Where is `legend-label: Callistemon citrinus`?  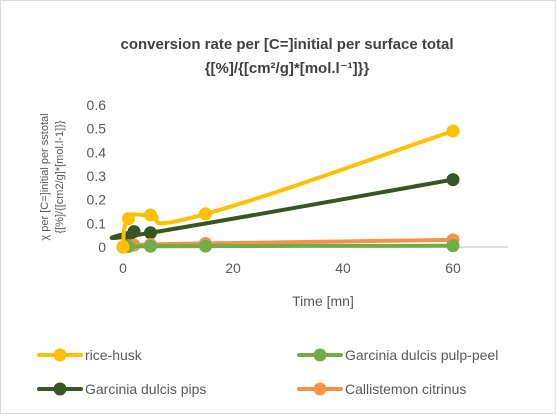
legend-label: Callistemon citrinus is located at coordinates (405, 389).